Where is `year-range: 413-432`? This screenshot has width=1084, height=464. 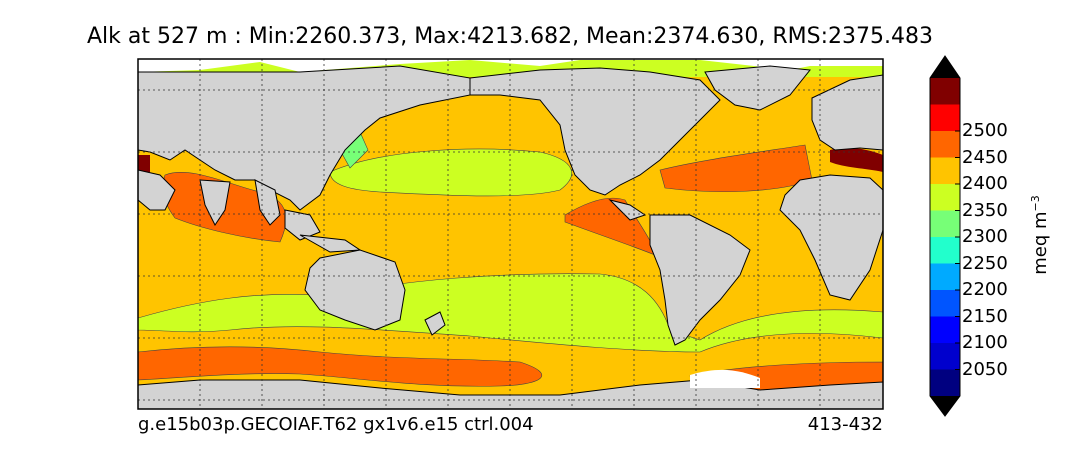
year-range: 413-432 is located at coordinates (845, 424).